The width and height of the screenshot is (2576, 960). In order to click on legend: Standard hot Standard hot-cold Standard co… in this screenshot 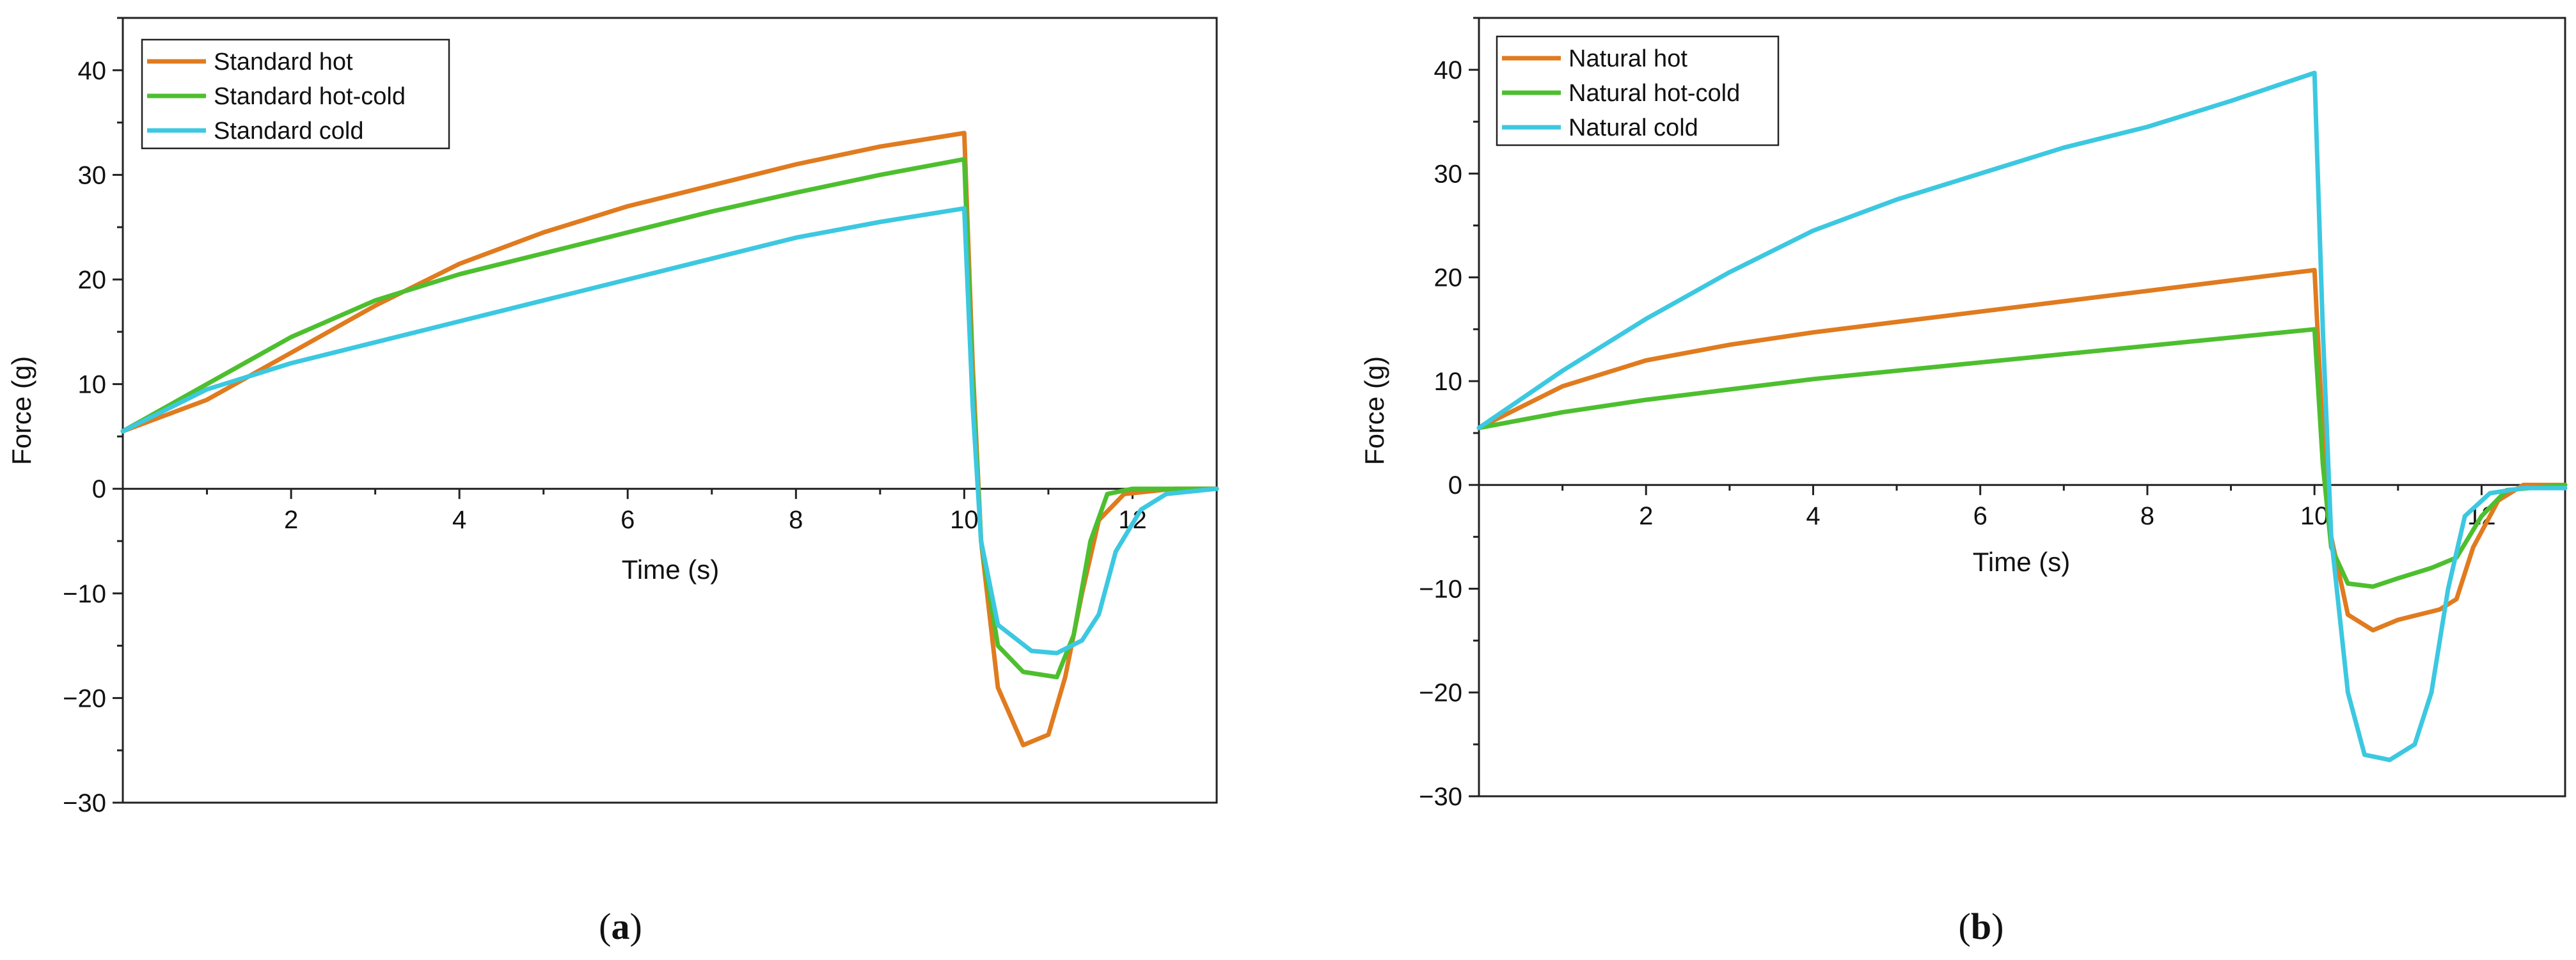, I will do `click(295, 94)`.